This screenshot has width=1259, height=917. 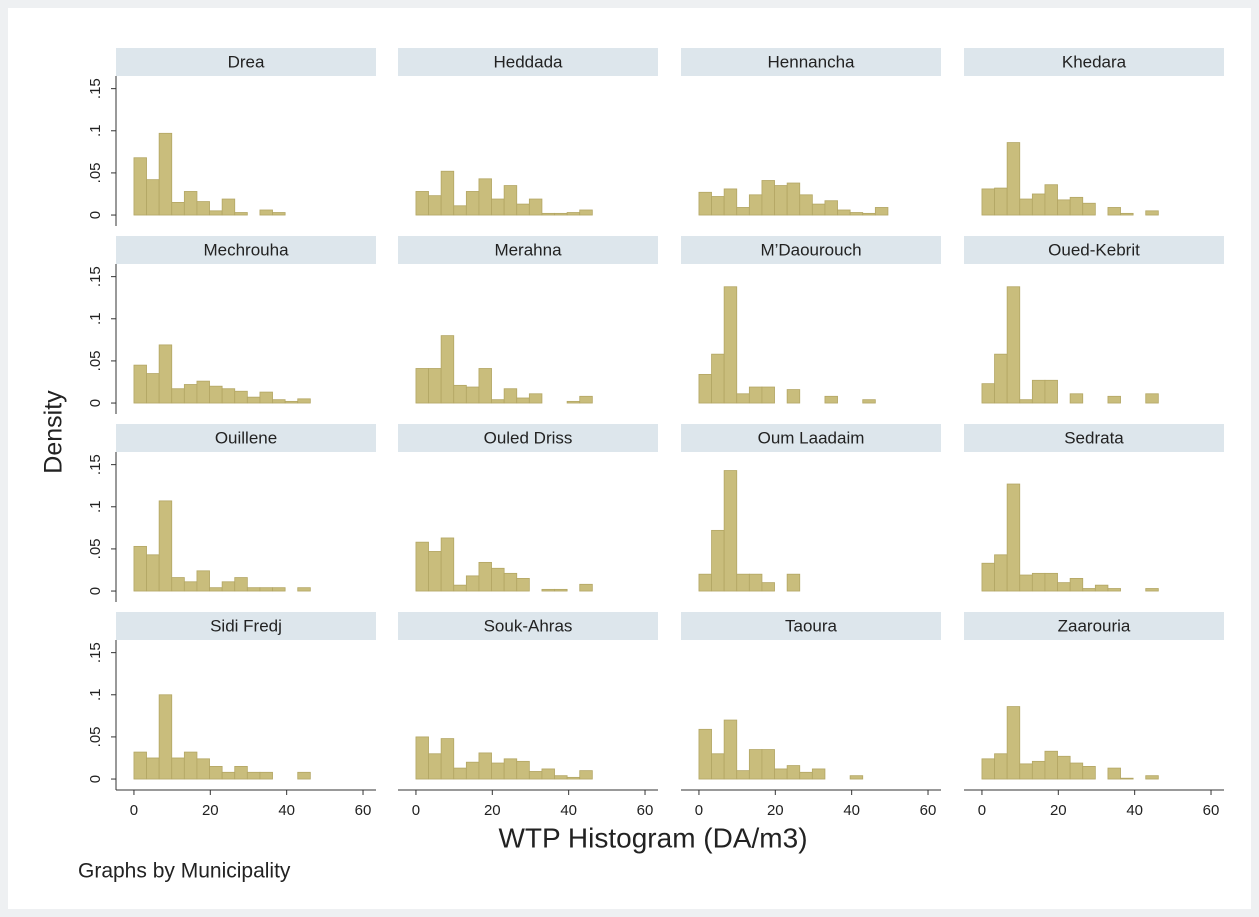 I want to click on panel-title: Merahna, so click(x=528, y=249).